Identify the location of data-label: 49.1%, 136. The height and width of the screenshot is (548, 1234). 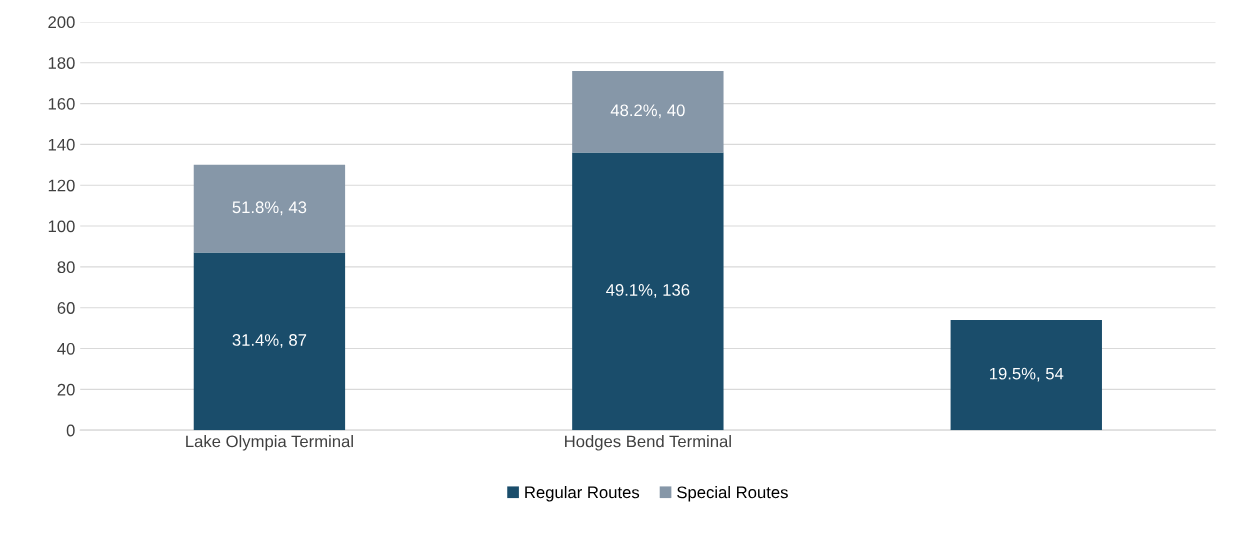
(648, 291).